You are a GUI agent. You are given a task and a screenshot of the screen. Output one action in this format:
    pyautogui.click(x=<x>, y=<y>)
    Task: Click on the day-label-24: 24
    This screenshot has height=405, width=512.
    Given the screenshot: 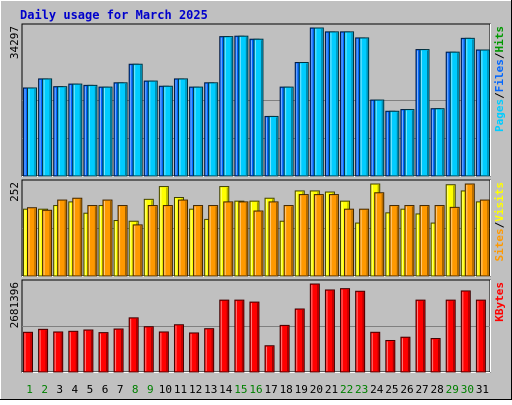 What is the action you would take?
    pyautogui.click(x=377, y=389)
    